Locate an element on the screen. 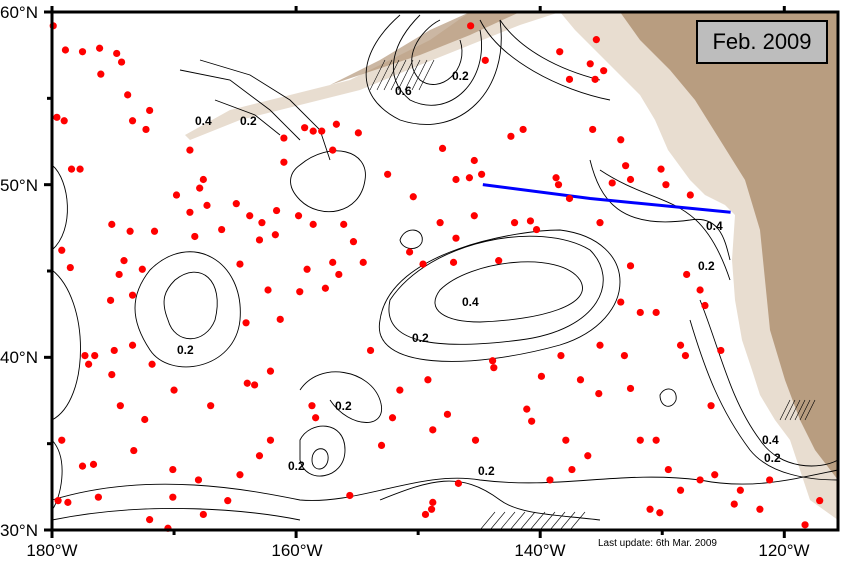 The image size is (849, 563). contour-label: 0.6 is located at coordinates (403, 91).